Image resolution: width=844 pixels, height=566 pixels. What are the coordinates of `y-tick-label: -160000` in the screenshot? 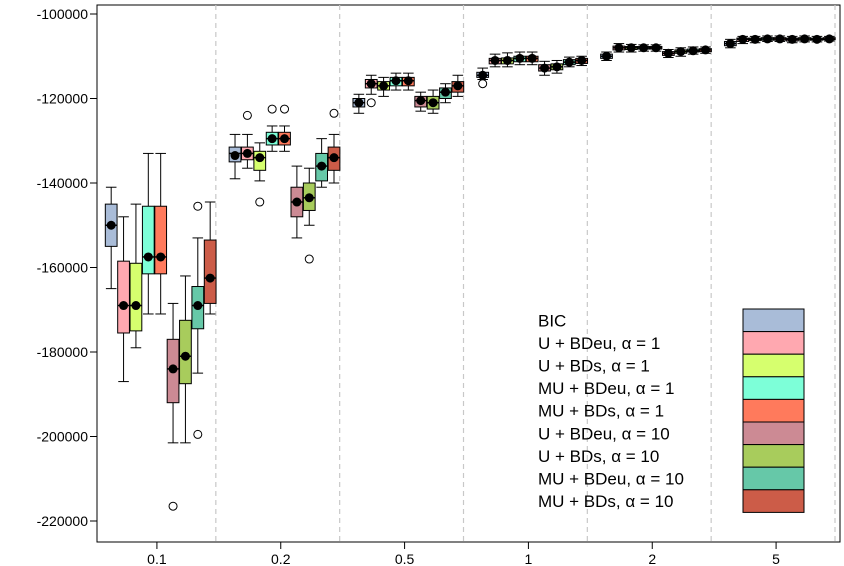 It's located at (63, 268).